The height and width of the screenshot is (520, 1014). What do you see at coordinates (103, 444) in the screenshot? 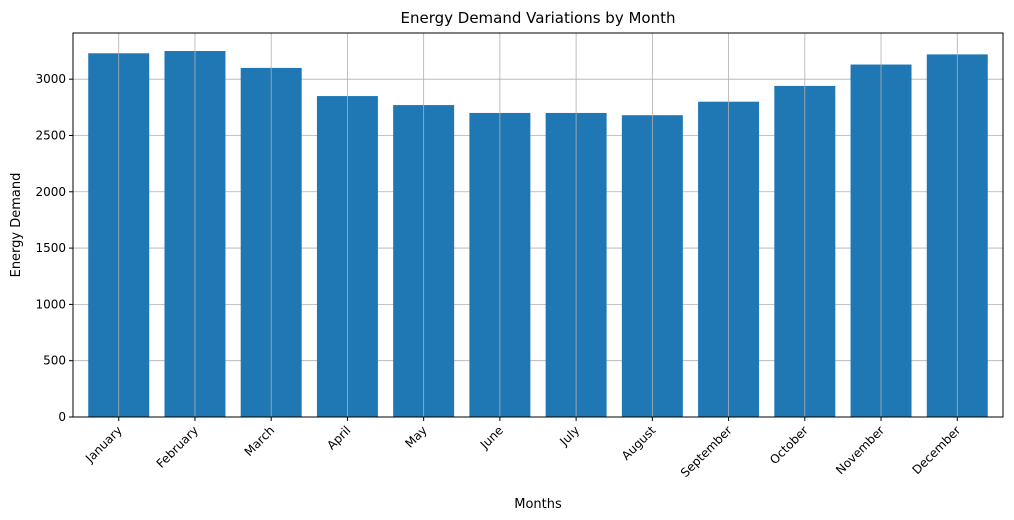
I see `x-tick-label: January` at bounding box center [103, 444].